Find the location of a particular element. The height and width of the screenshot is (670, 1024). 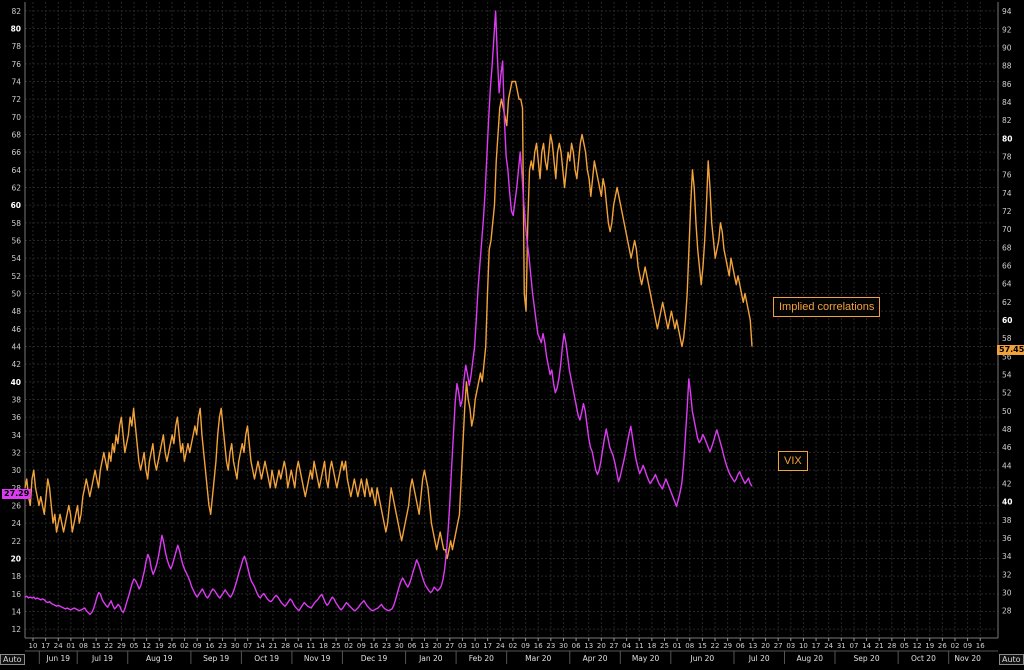

left-tick-label: 66 is located at coordinates (16, 152).